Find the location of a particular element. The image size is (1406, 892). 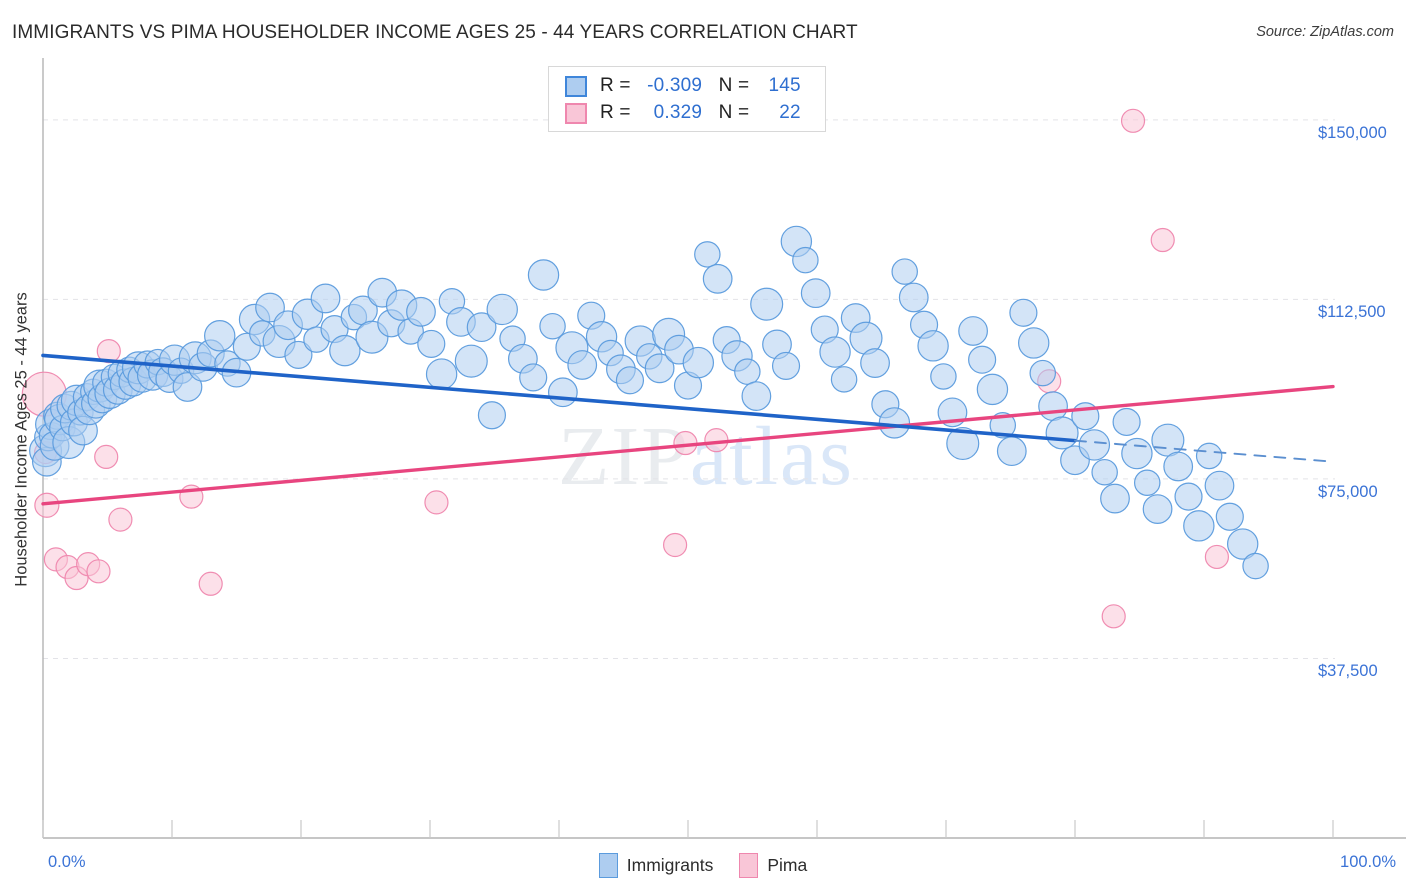

r-label-pima: R = is located at coordinates (615, 112).